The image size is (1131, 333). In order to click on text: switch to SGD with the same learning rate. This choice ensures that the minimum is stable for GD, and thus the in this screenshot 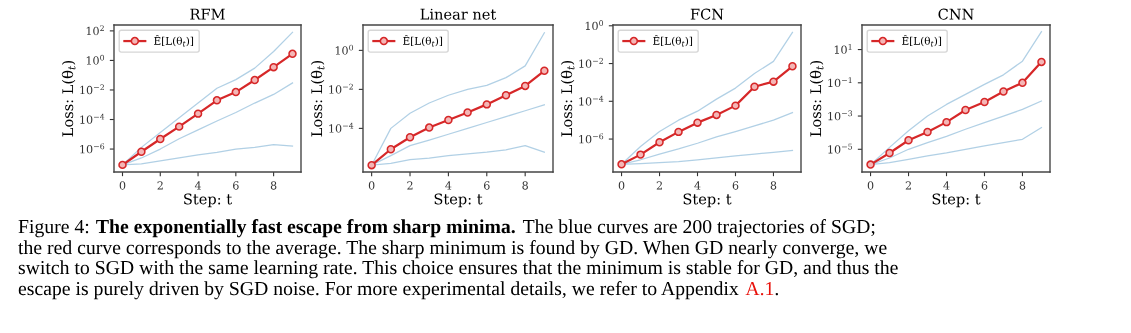, I will do `click(458, 269)`.